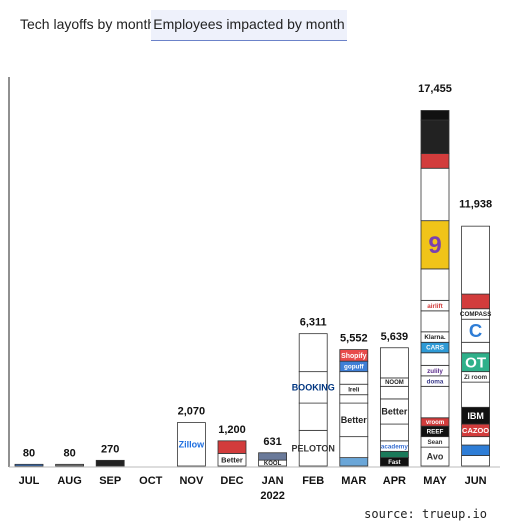 This screenshot has height=530, width=527. Describe the element at coordinates (110, 449) in the screenshot. I see `bar-total-label: 270` at that location.